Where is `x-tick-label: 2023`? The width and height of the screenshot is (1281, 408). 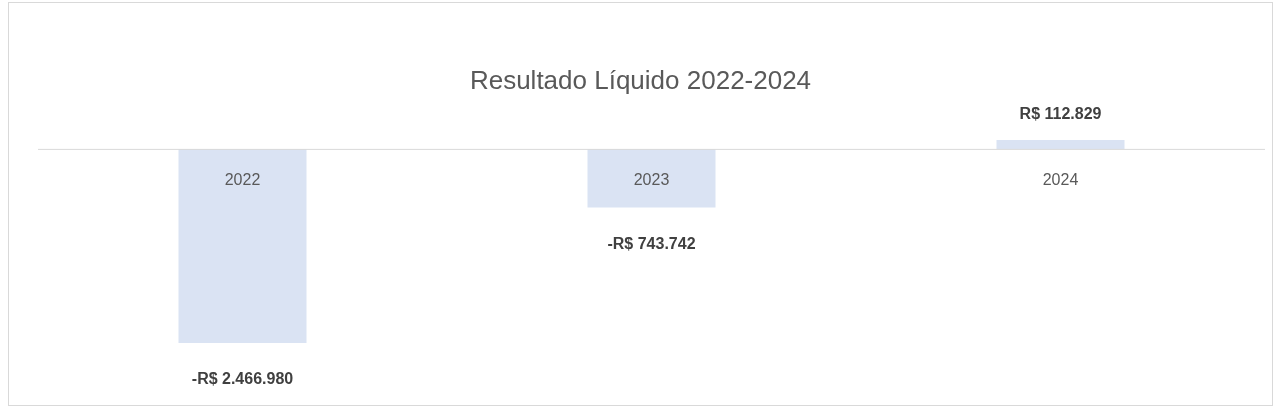
x-tick-label: 2023 is located at coordinates (651, 180).